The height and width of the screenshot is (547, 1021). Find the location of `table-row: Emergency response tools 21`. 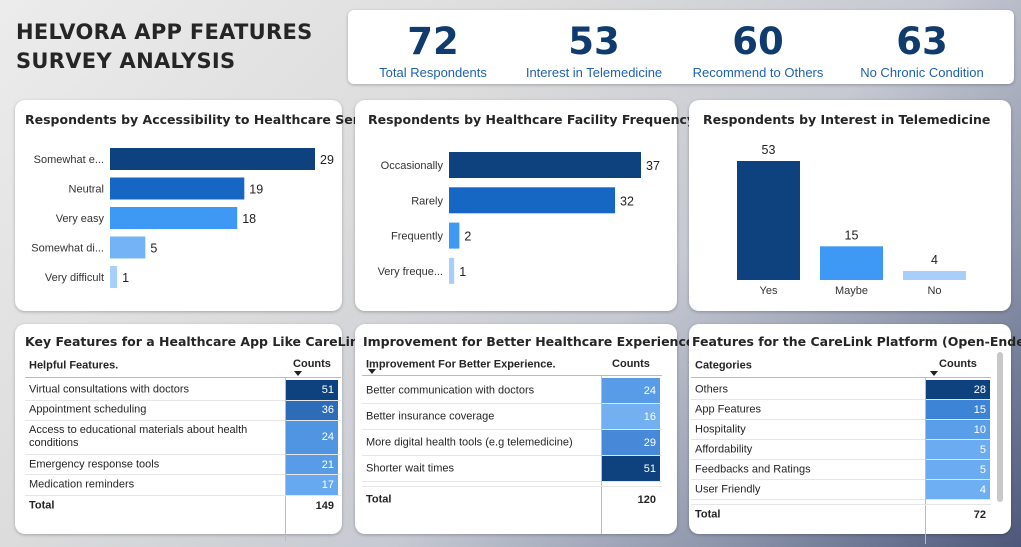

table-row: Emergency response tools 21 is located at coordinates (183, 465).